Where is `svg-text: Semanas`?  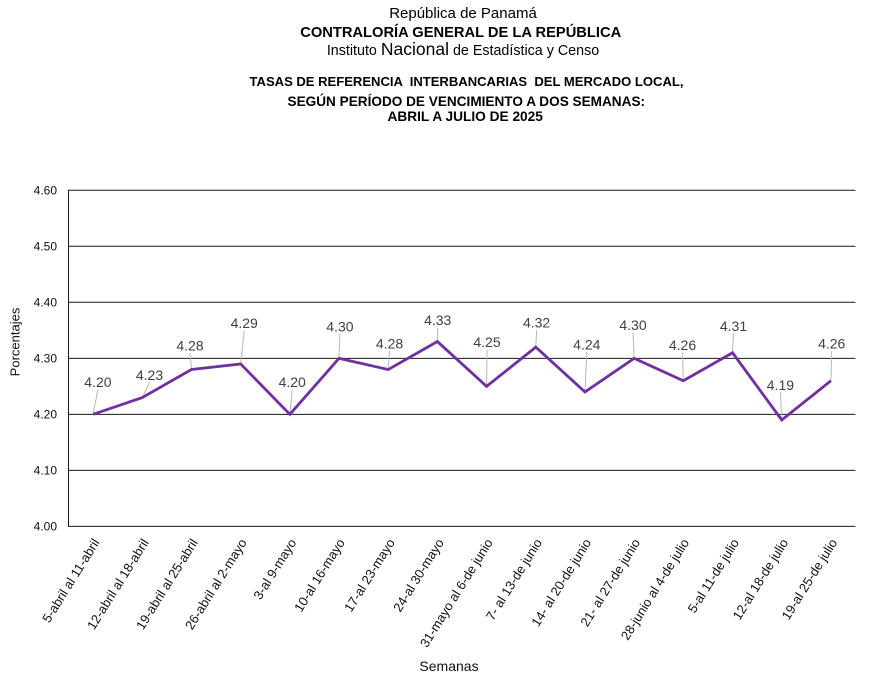 svg-text: Semanas is located at coordinates (448, 666).